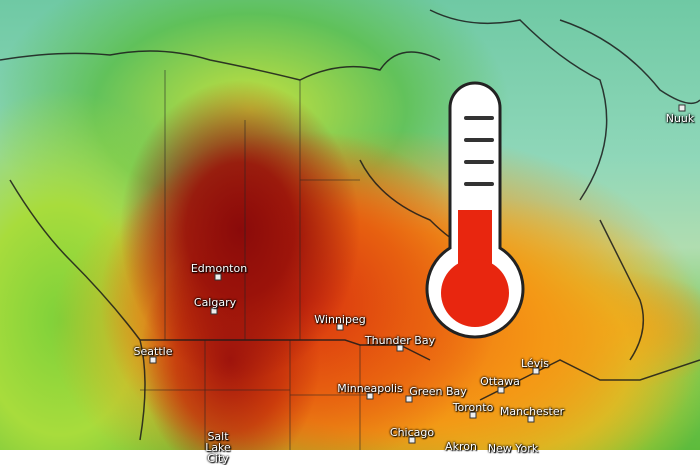 Image resolution: width=700 pixels, height=465 pixels. Describe the element at coordinates (513, 448) in the screenshot. I see `city-label-new-york: New York` at that location.